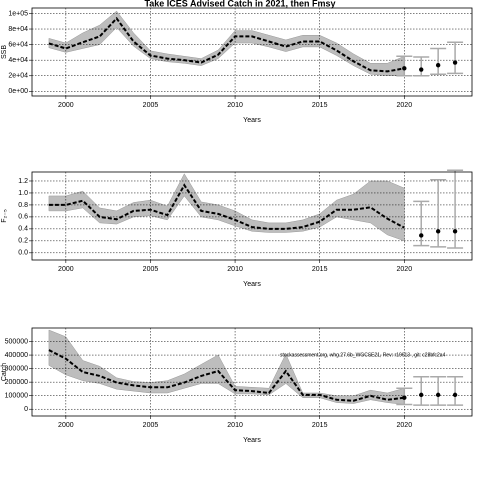 This screenshot has height=485, width=480. What do you see at coordinates (16, 368) in the screenshot?
I see `y-tick-label: 300000` at bounding box center [16, 368].